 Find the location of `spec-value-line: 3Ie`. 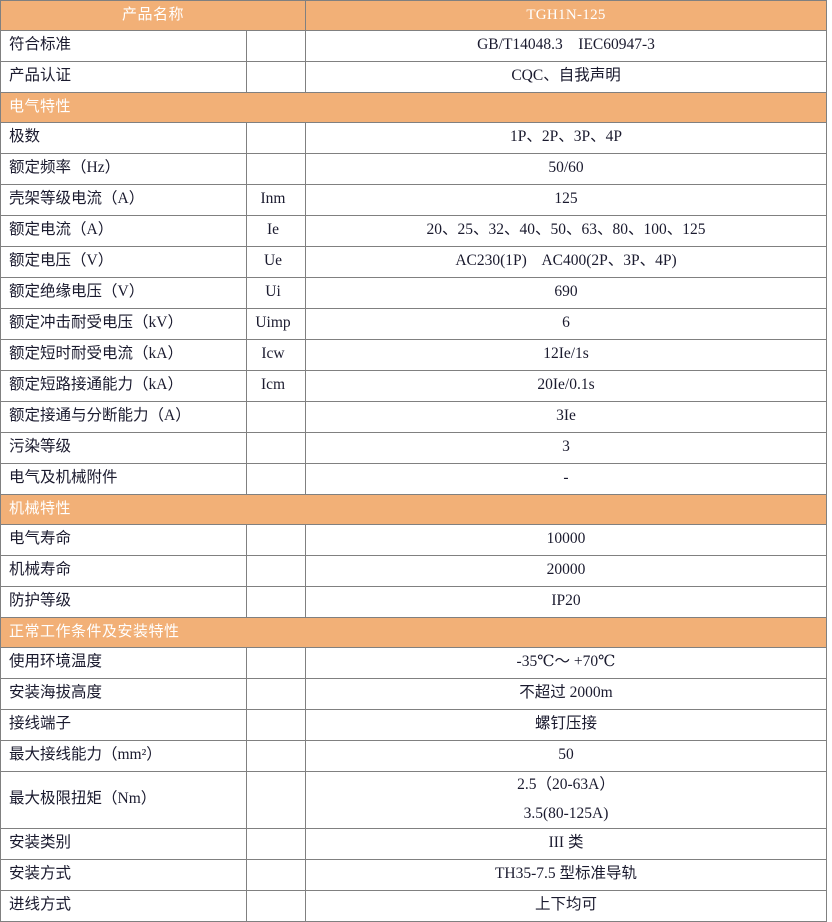

spec-value-line: 3Ie is located at coordinates (566, 416).